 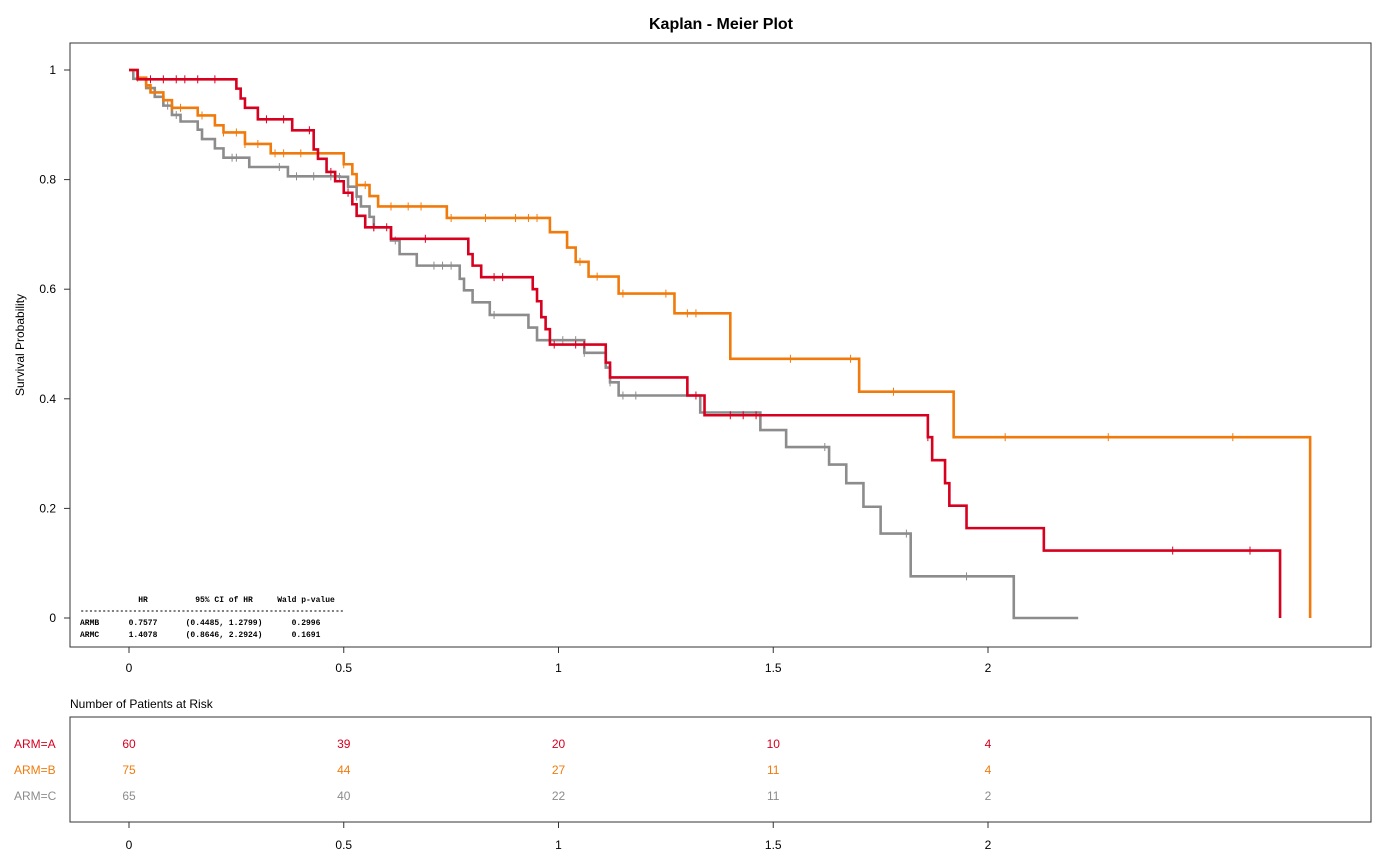 What do you see at coordinates (54, 344) in the screenshot?
I see `y-axis: 0 0.2 0.4 0.6 0.8 1` at bounding box center [54, 344].